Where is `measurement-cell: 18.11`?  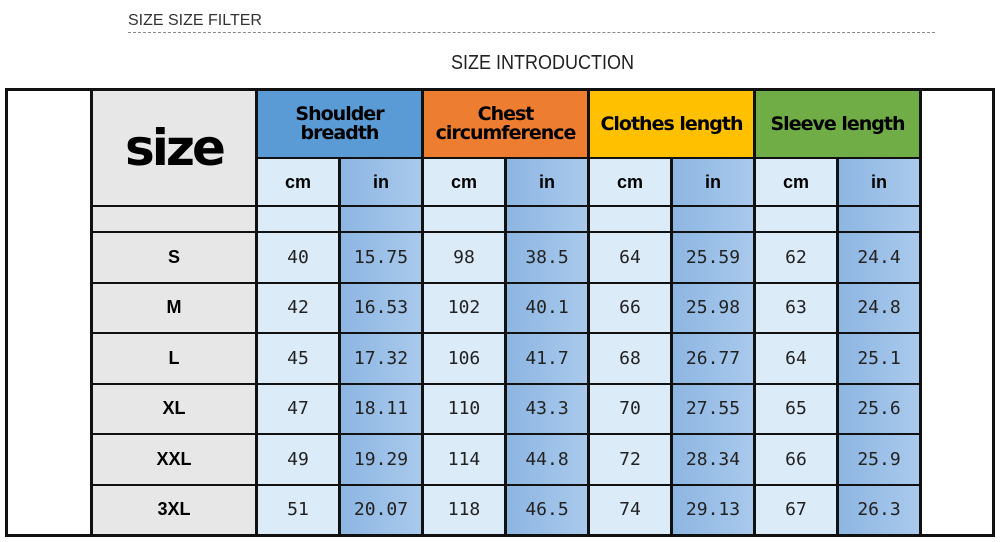
measurement-cell: 18.11 is located at coordinates (381, 408).